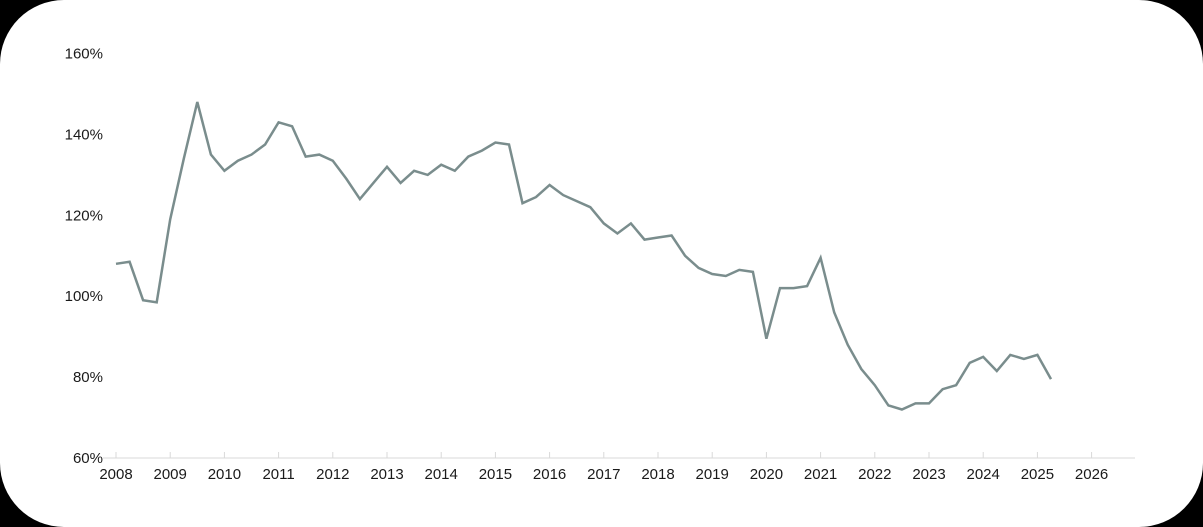  What do you see at coordinates (657, 474) in the screenshot?
I see `x-axis-label: 2018` at bounding box center [657, 474].